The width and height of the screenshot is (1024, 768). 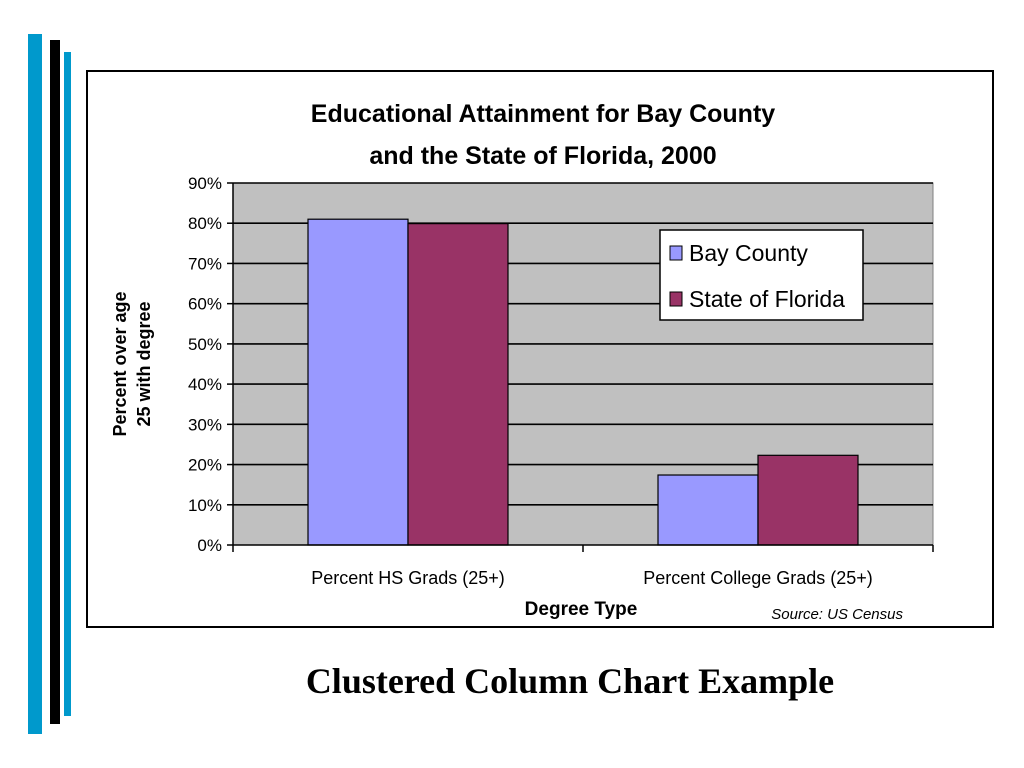 I want to click on y-tick-label: 80%, so click(x=205, y=223).